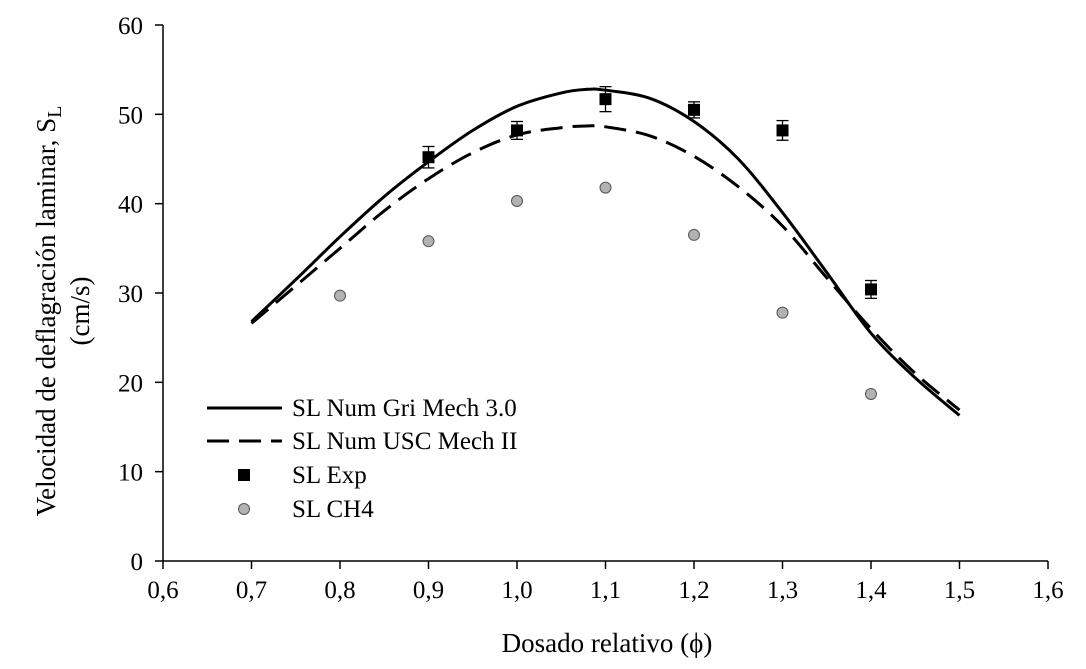 The image size is (1086, 669). What do you see at coordinates (130, 26) in the screenshot?
I see `y-tick-label: 60` at bounding box center [130, 26].